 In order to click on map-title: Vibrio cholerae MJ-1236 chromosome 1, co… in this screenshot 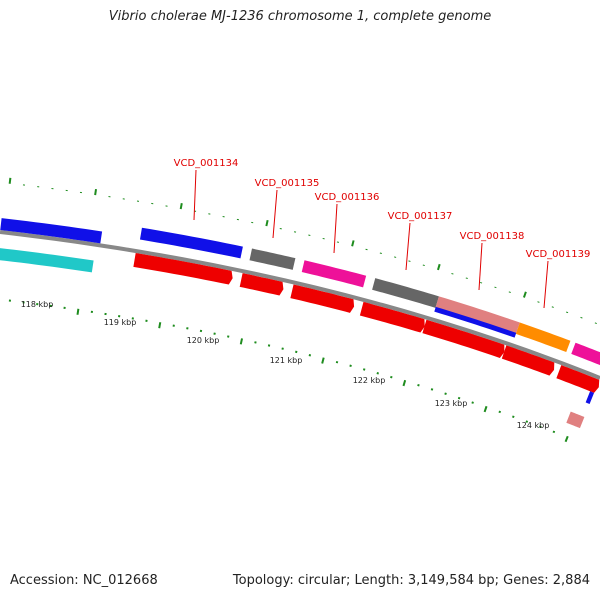, I will do `click(300, 16)`.